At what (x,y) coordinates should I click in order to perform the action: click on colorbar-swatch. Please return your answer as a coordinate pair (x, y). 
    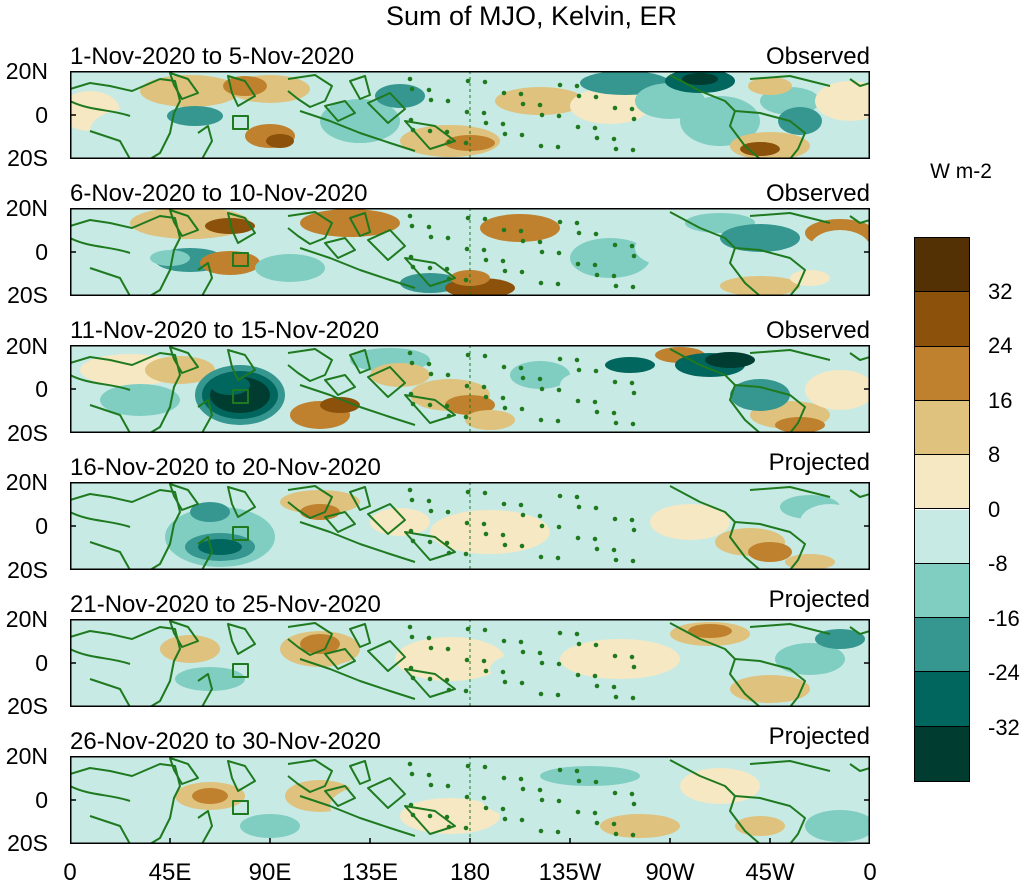
    Looking at the image, I should click on (942, 645).